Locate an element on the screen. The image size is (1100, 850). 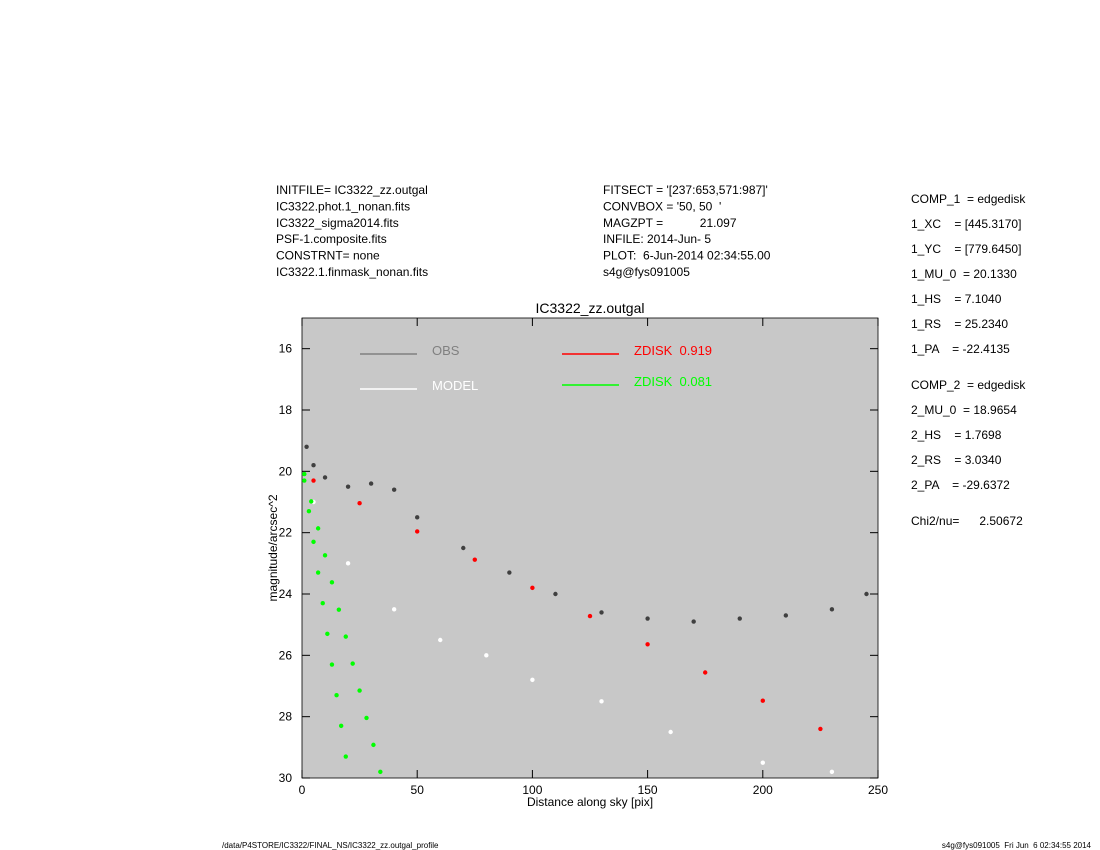
info-left: CONSTRNT= none is located at coordinates (328, 256).